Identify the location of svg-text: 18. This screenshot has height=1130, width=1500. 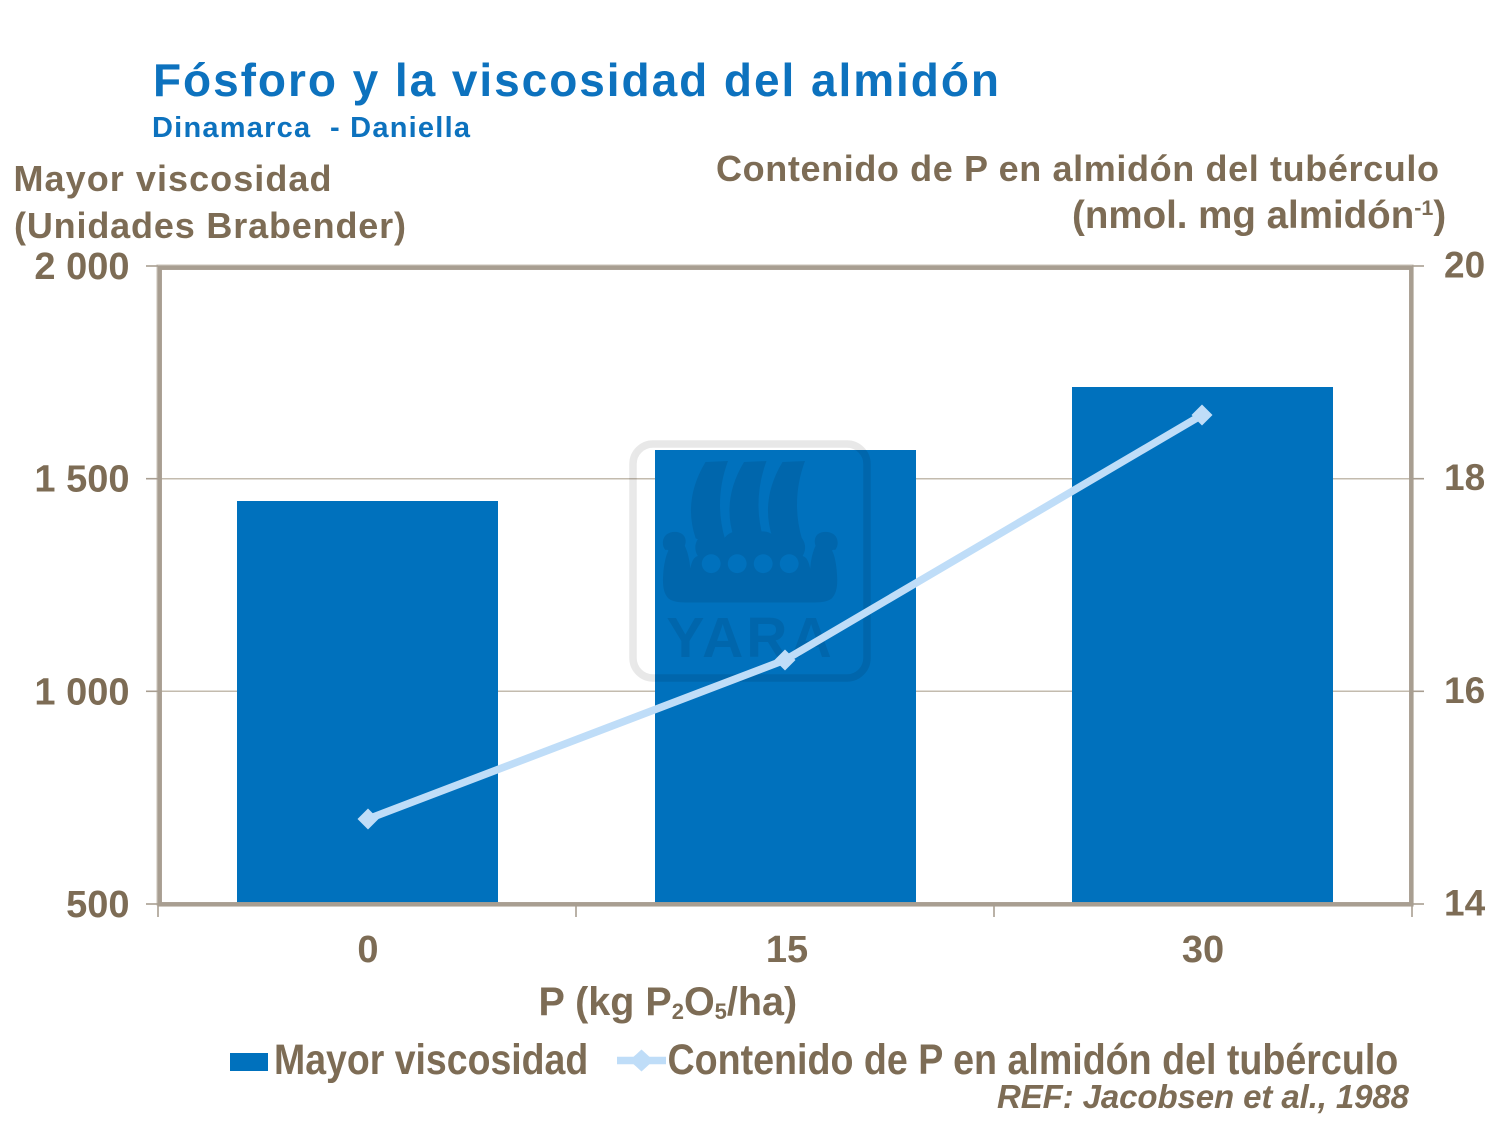
(1464, 477).